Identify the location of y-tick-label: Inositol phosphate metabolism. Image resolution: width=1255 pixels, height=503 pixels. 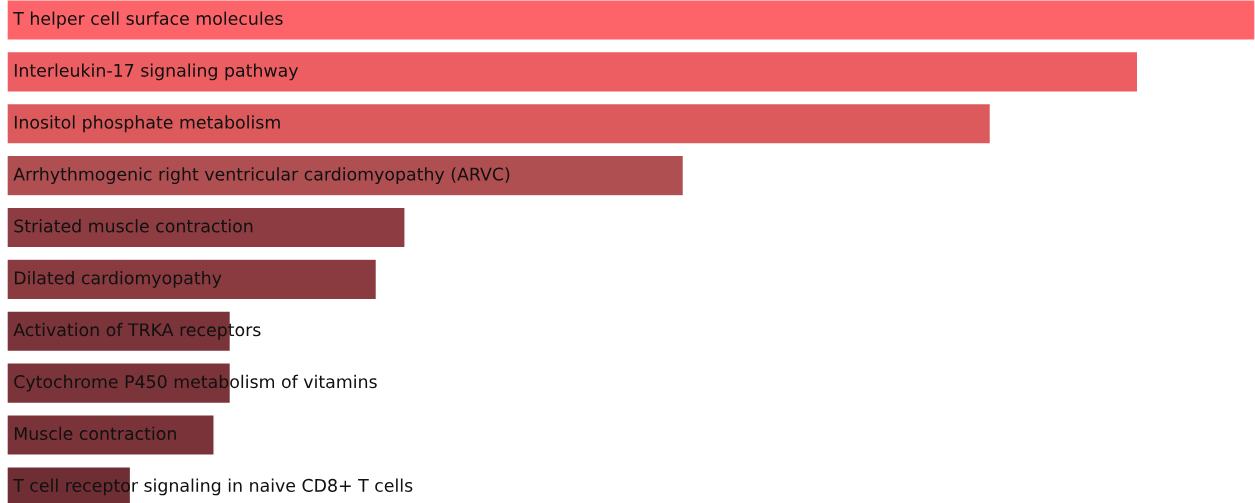
(147, 124).